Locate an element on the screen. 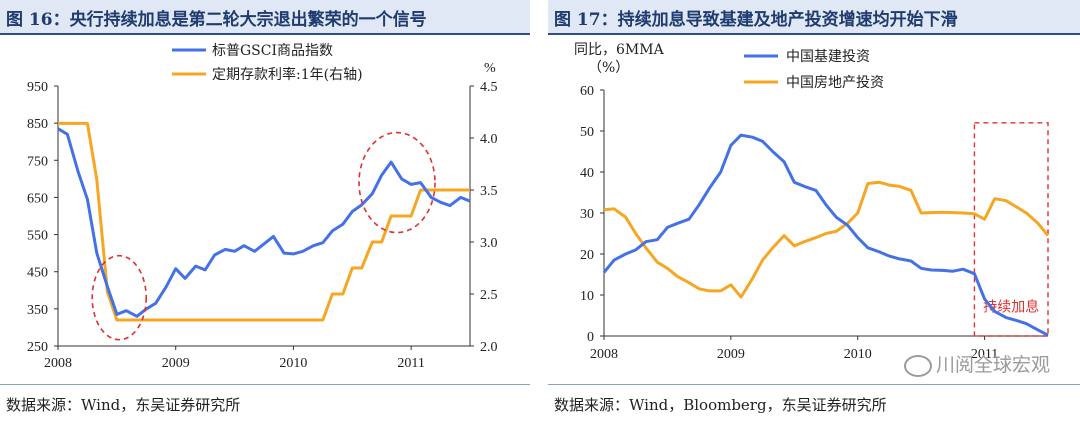  y-right-tick-label: 2.0 is located at coordinates (489, 347).